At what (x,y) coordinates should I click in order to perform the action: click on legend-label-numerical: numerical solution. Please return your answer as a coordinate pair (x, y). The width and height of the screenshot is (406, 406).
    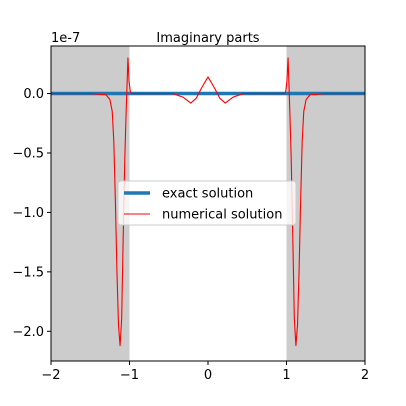
    Looking at the image, I should click on (222, 215).